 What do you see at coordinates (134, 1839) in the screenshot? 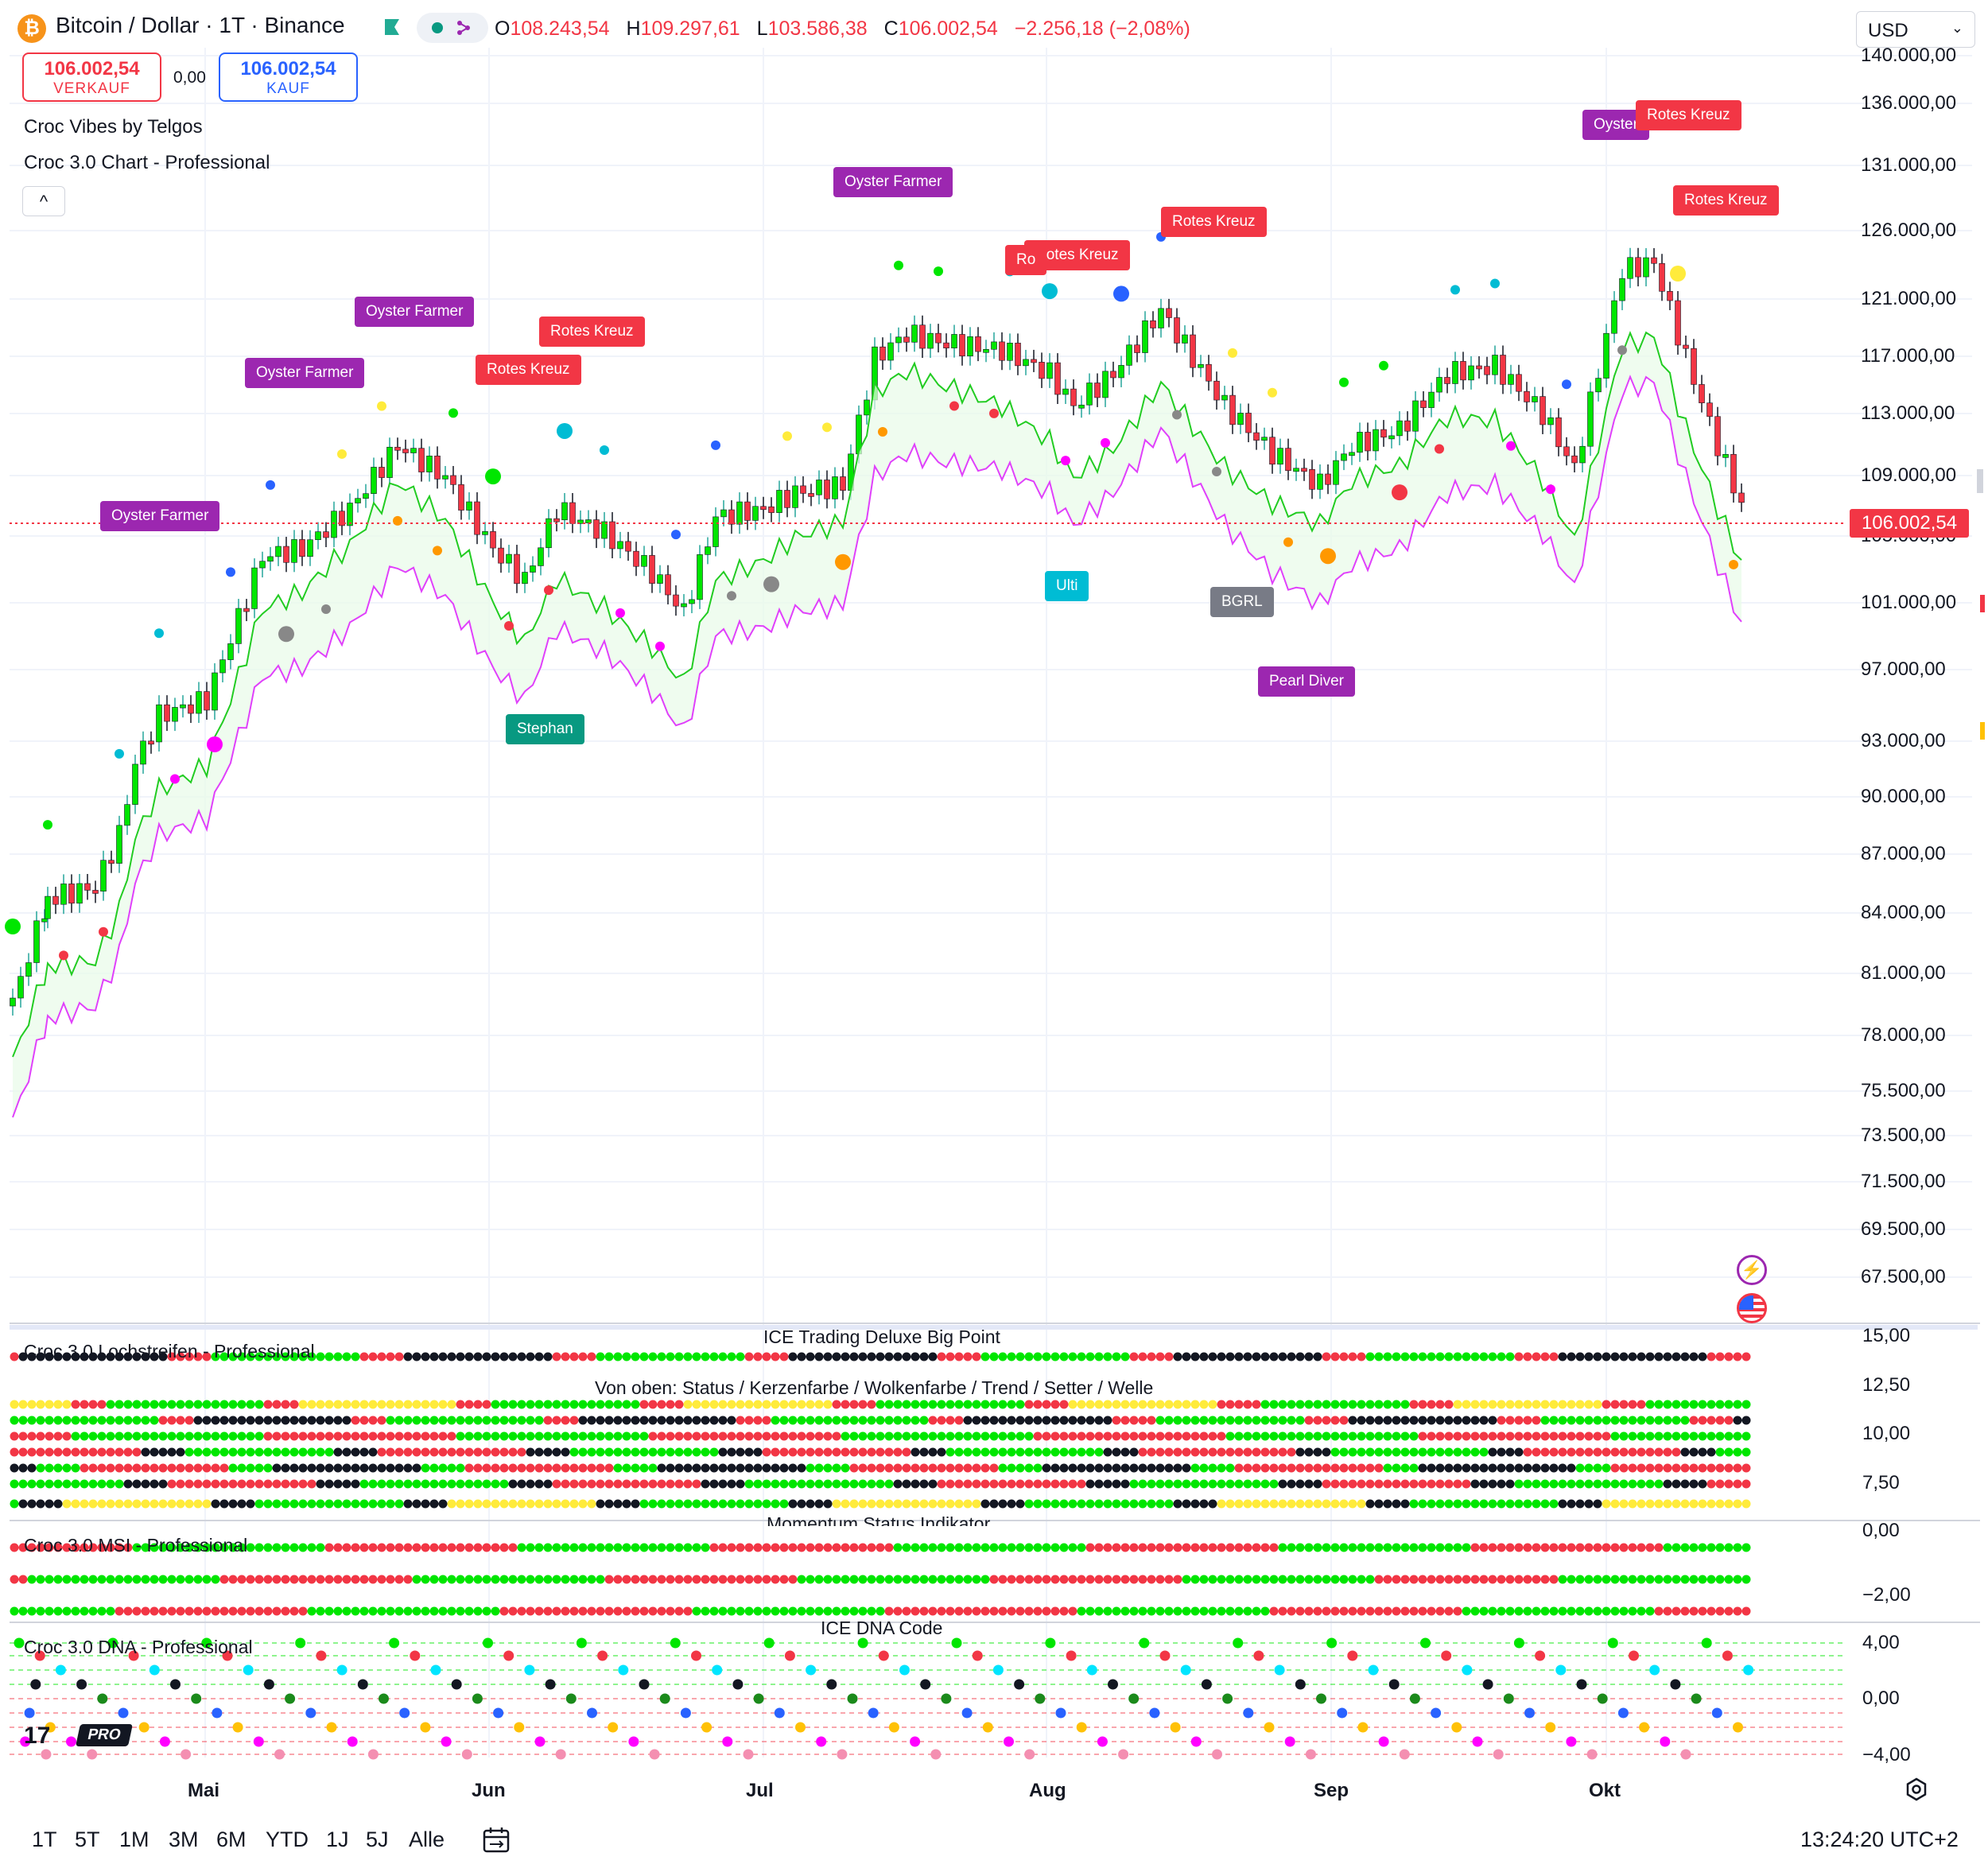
I see `timeframe-button: 1M` at bounding box center [134, 1839].